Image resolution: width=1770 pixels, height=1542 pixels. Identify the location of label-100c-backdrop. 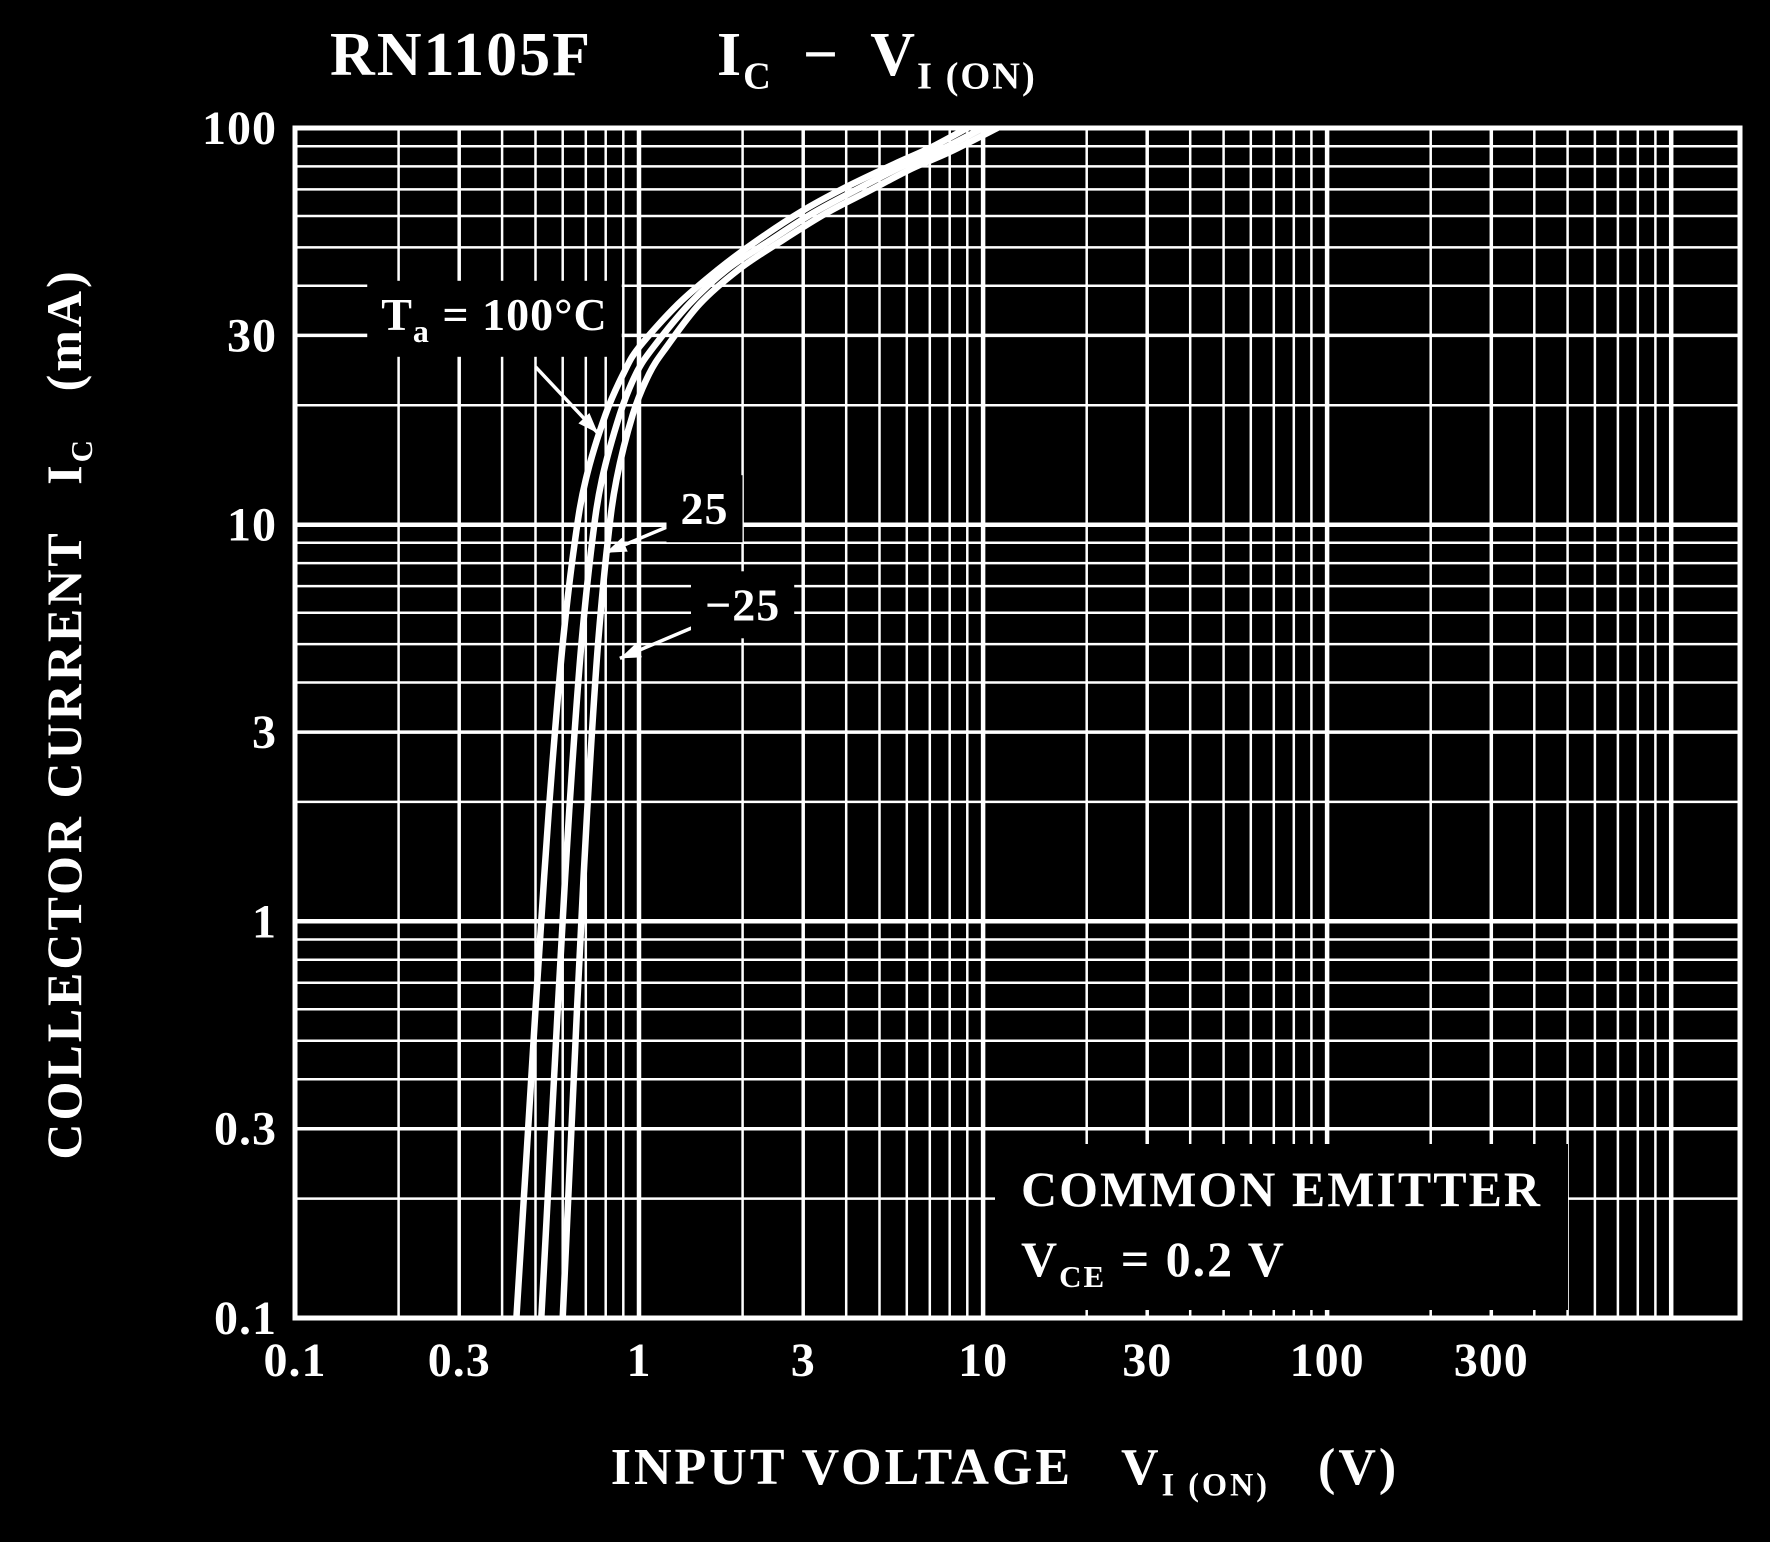
(494, 318).